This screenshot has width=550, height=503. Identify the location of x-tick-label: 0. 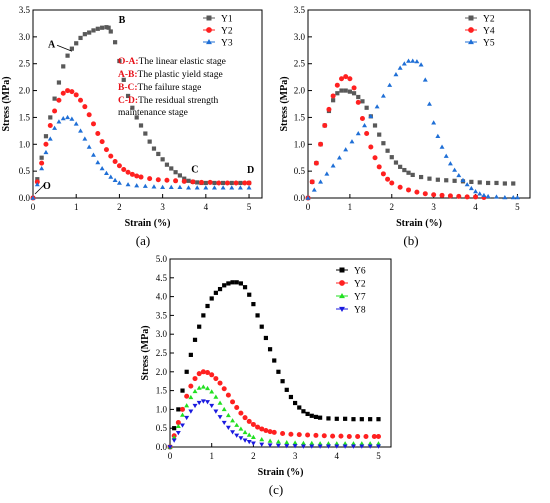
(170, 456).